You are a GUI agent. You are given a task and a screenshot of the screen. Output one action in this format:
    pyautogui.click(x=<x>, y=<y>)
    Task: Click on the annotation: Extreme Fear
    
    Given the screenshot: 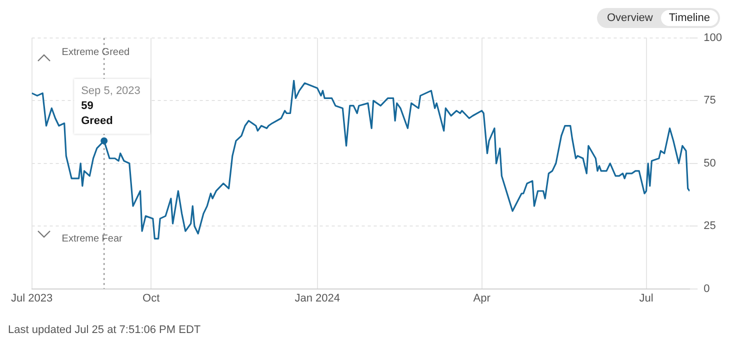 What is the action you would take?
    pyautogui.click(x=93, y=238)
    